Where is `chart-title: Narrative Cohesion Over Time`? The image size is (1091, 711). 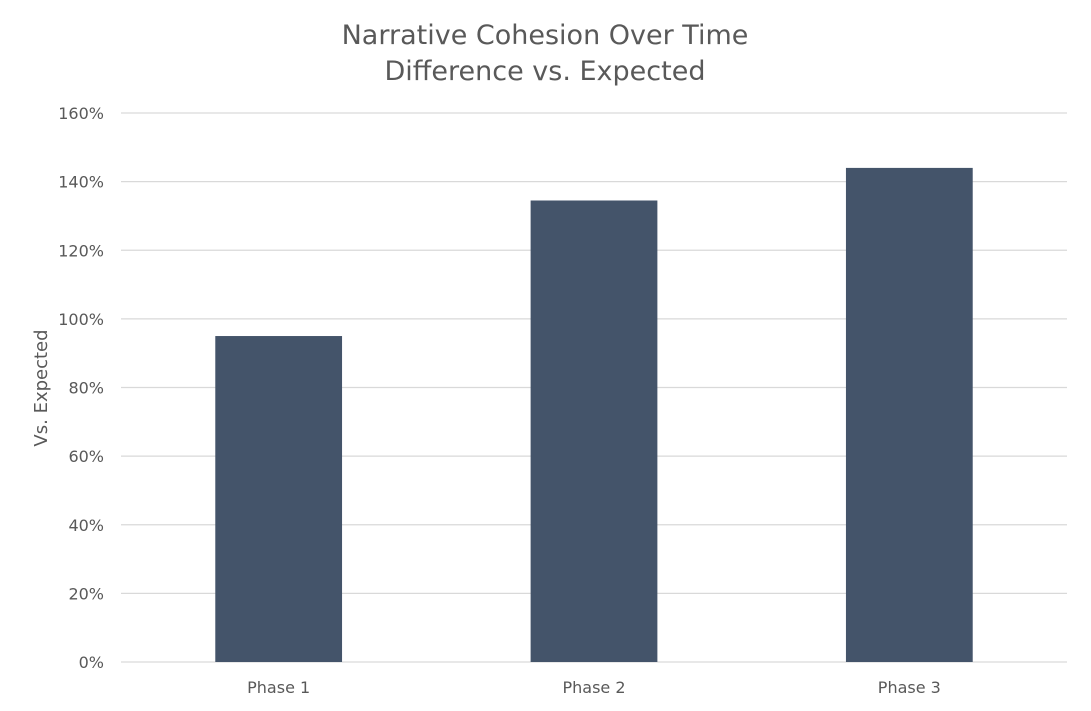 chart-title: Narrative Cohesion Over Time is located at coordinates (545, 35).